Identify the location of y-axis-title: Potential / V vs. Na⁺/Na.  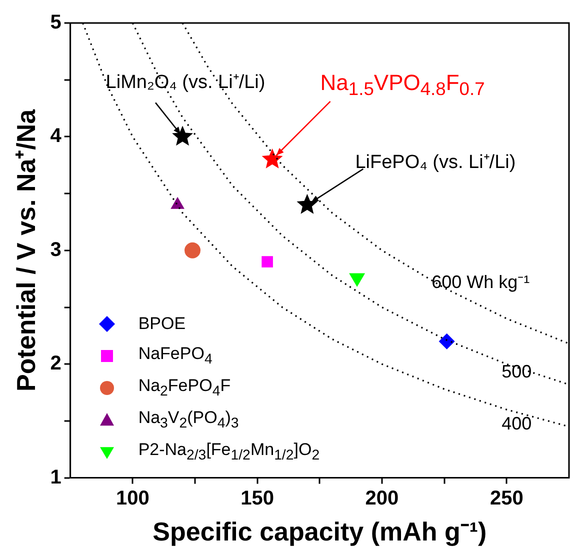
(25, 250).